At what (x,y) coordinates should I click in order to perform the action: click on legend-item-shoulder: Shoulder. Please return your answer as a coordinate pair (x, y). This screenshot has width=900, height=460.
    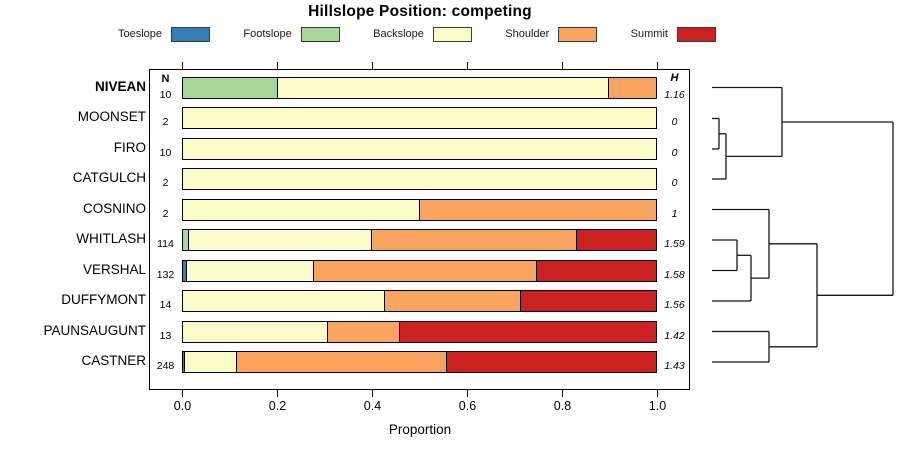
    Looking at the image, I should click on (551, 34).